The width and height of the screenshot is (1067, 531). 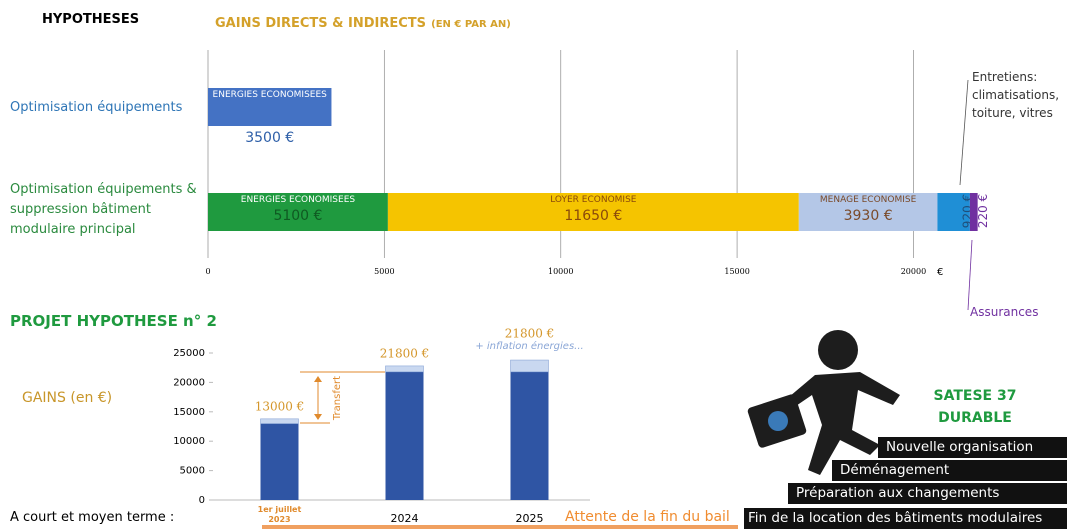 I want to click on timeline-note: Attente de la fin du bail, so click(x=647, y=517).